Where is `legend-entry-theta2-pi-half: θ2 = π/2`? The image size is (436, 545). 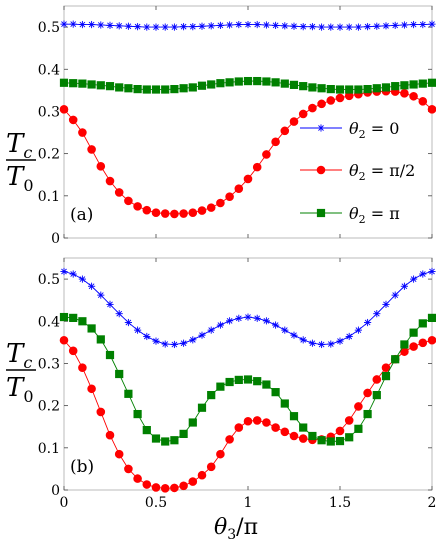 legend-entry-theta2-pi-half: θ2 = π/2 is located at coordinates (357, 172).